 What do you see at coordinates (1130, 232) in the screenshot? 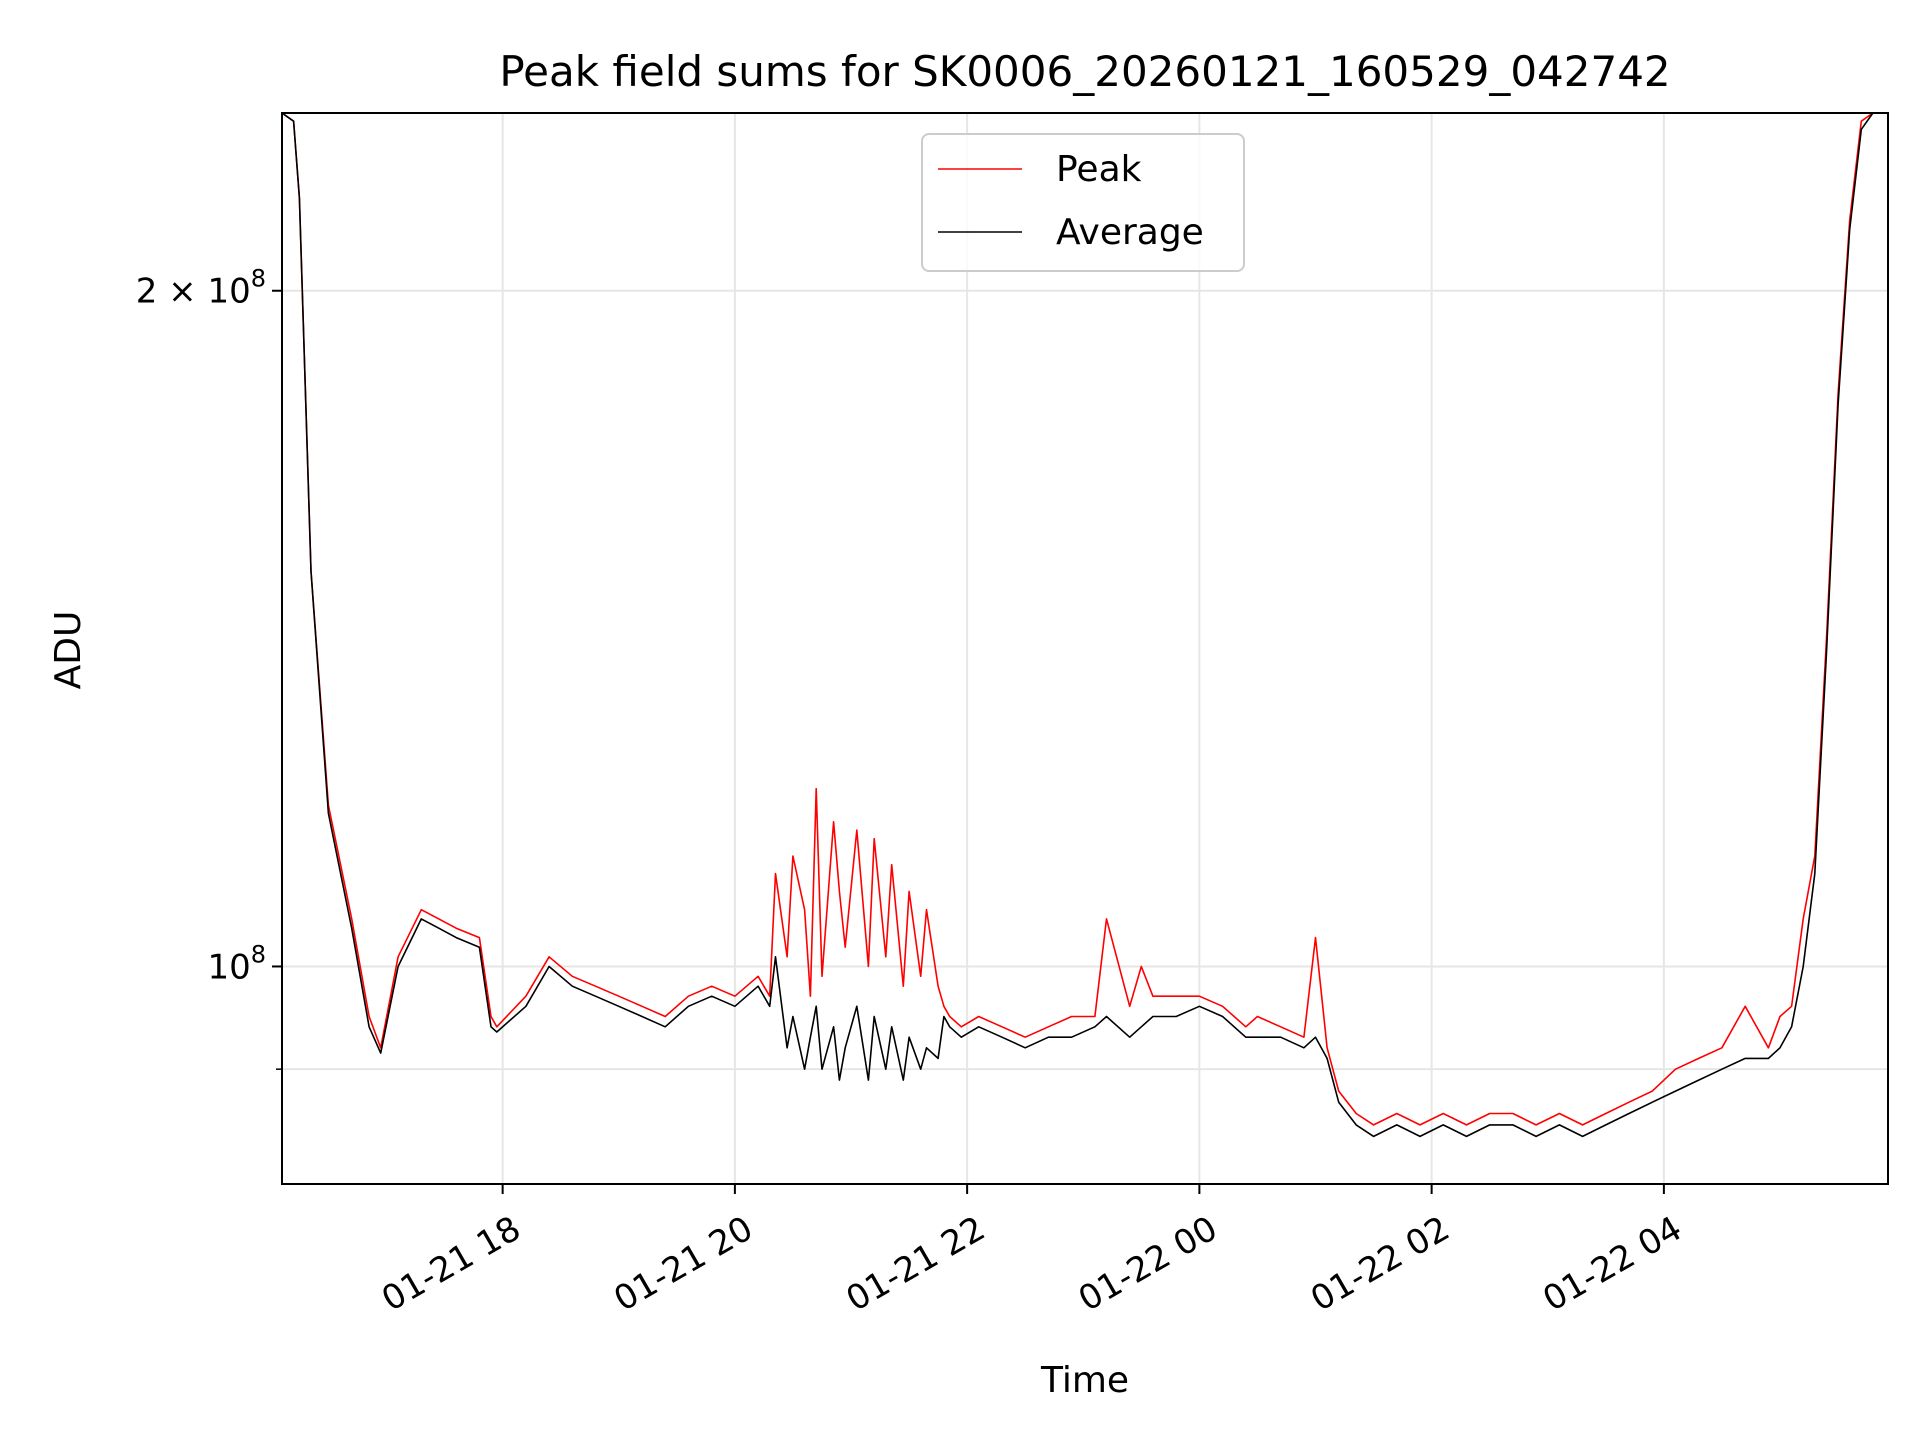
I see `legend-label-average: Average` at bounding box center [1130, 232].